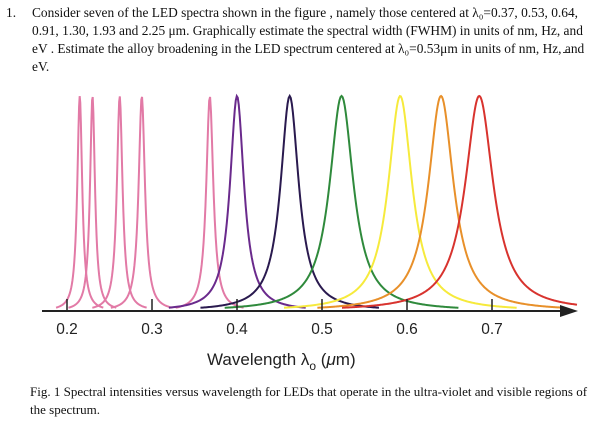 The image size is (598, 431). What do you see at coordinates (492, 329) in the screenshot?
I see `x-tick-label: 0.7` at bounding box center [492, 329].